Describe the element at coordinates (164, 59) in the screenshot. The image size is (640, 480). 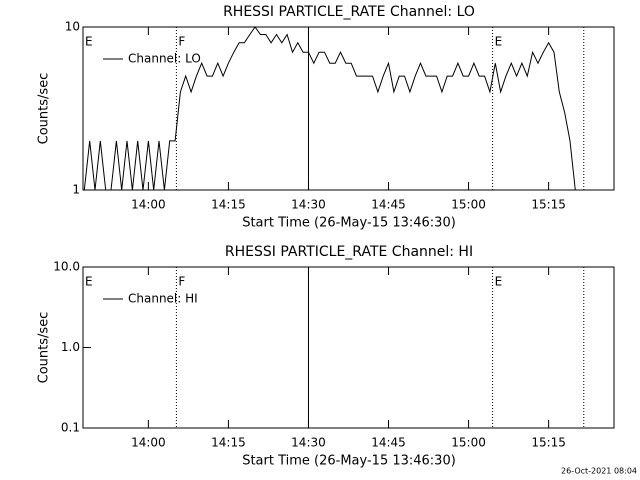
I see `legend-label: Channel: LO` at that location.